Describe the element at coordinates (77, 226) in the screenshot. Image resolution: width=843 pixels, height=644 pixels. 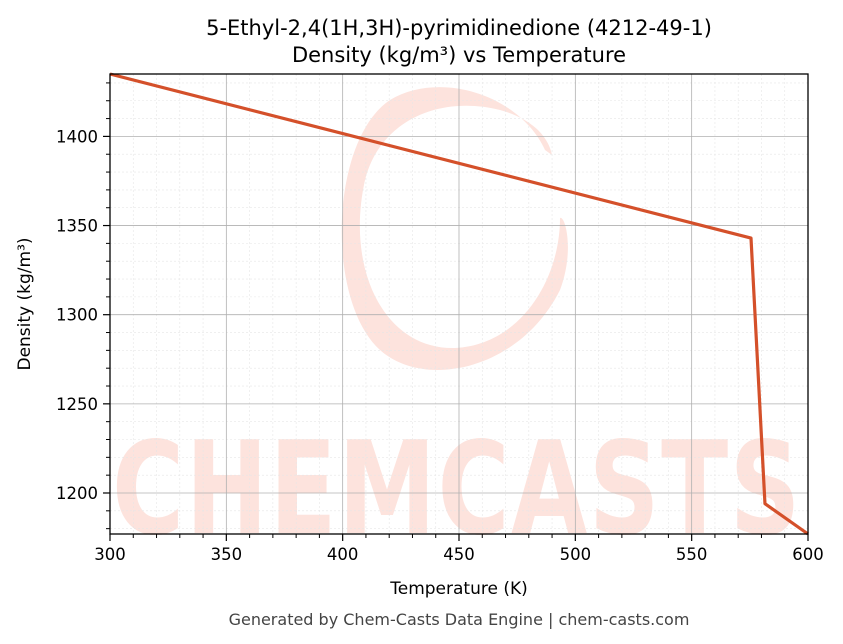
I see `y-tick-label: 1350` at that location.